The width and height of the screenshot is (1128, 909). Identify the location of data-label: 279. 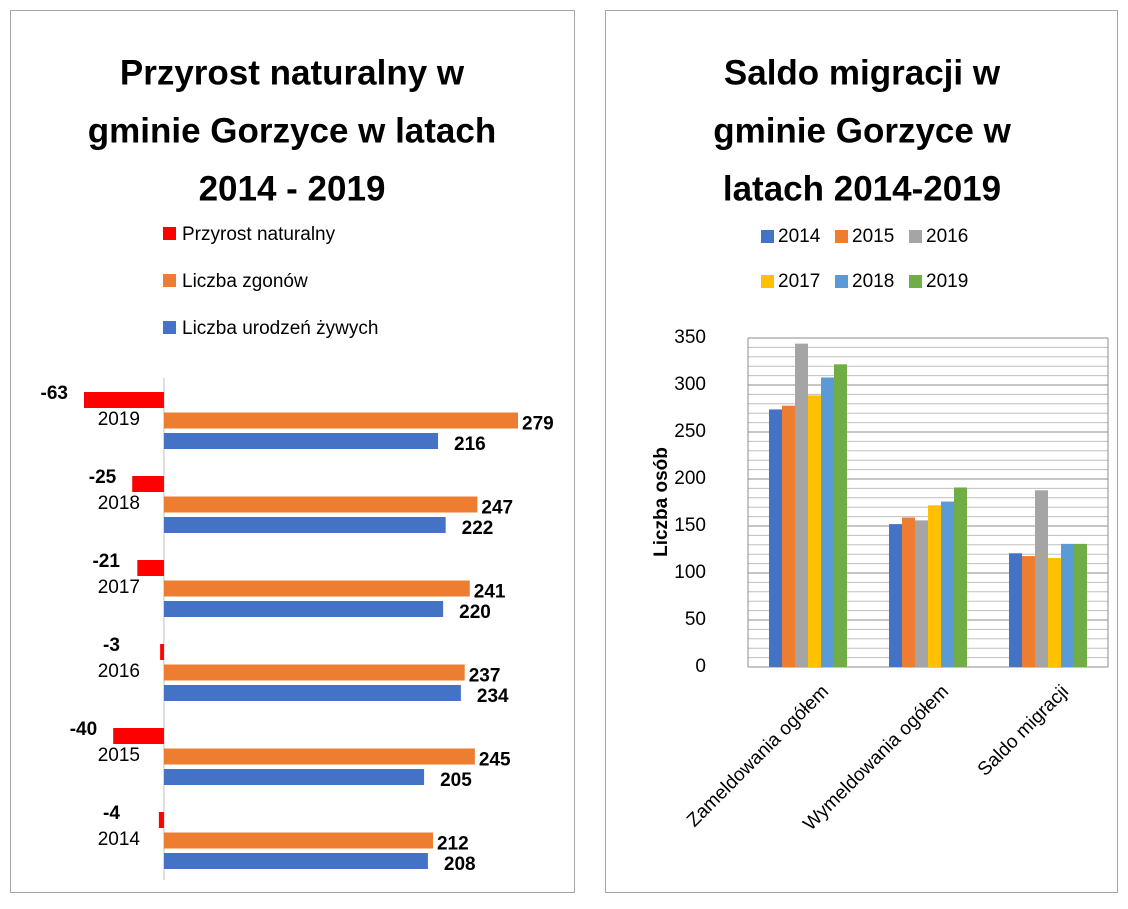
(538, 424).